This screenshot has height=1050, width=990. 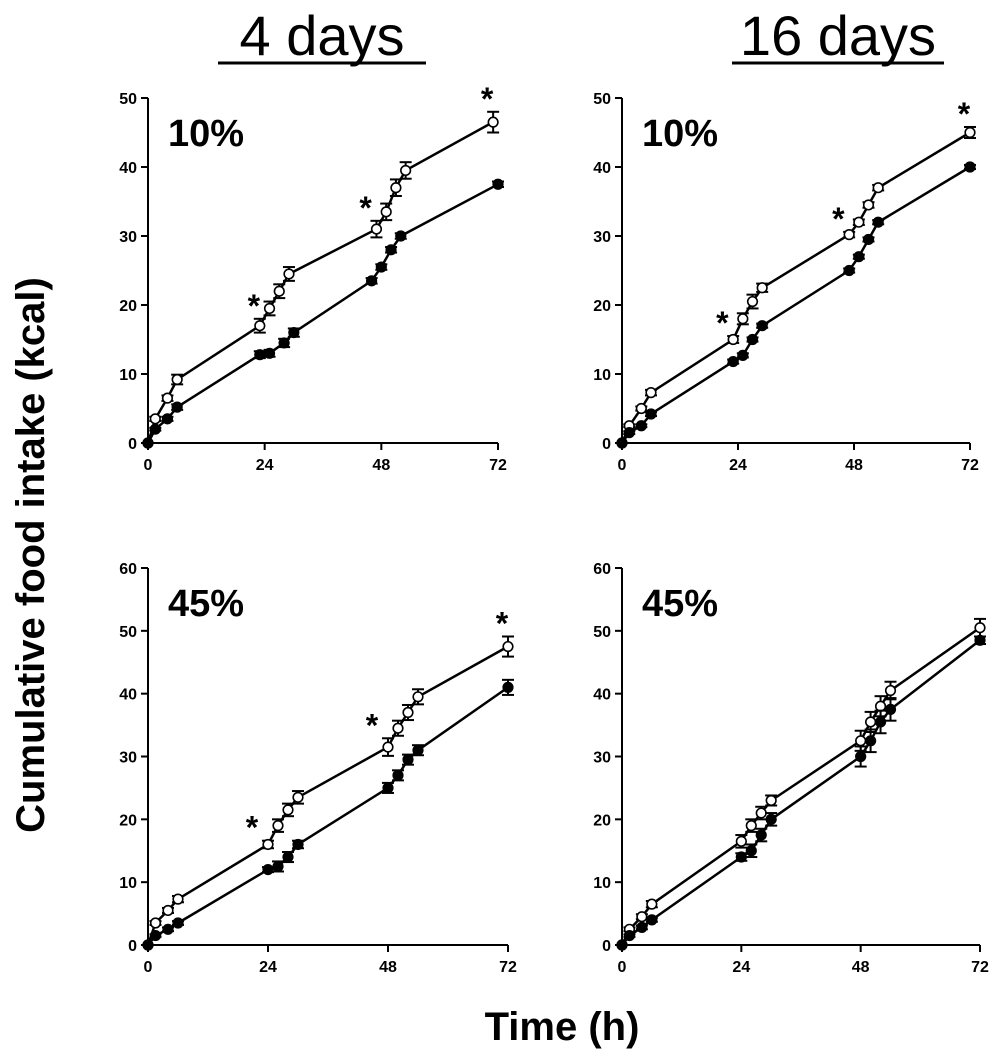 I want to click on column-title-4-days: 4 days, so click(x=322, y=35).